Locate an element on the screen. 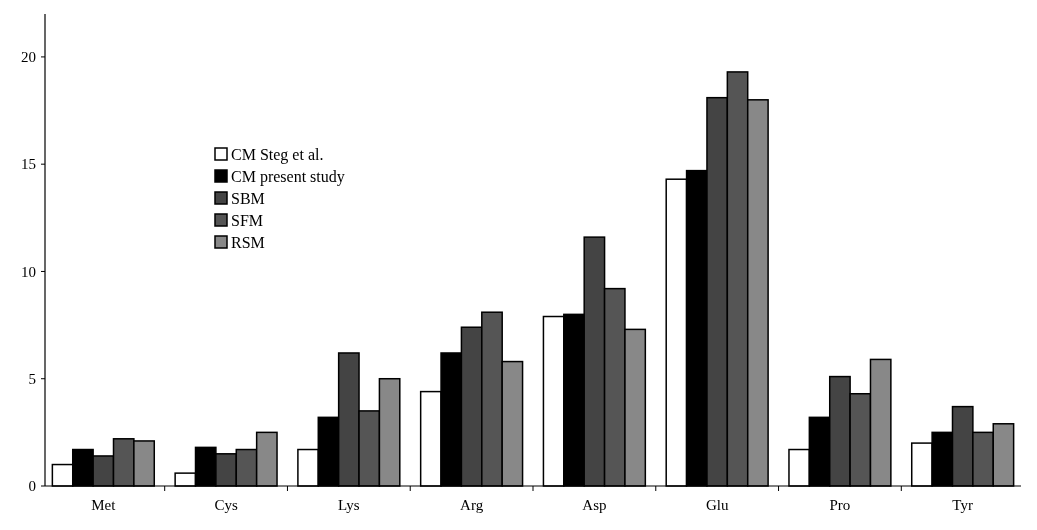 The width and height of the screenshot is (1037, 530). legend-label: CM Steg et al. is located at coordinates (277, 154).